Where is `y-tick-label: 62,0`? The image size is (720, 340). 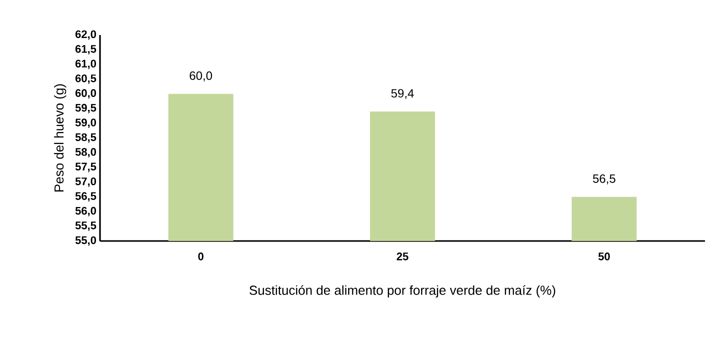
y-tick-label: 62,0 is located at coordinates (85, 35).